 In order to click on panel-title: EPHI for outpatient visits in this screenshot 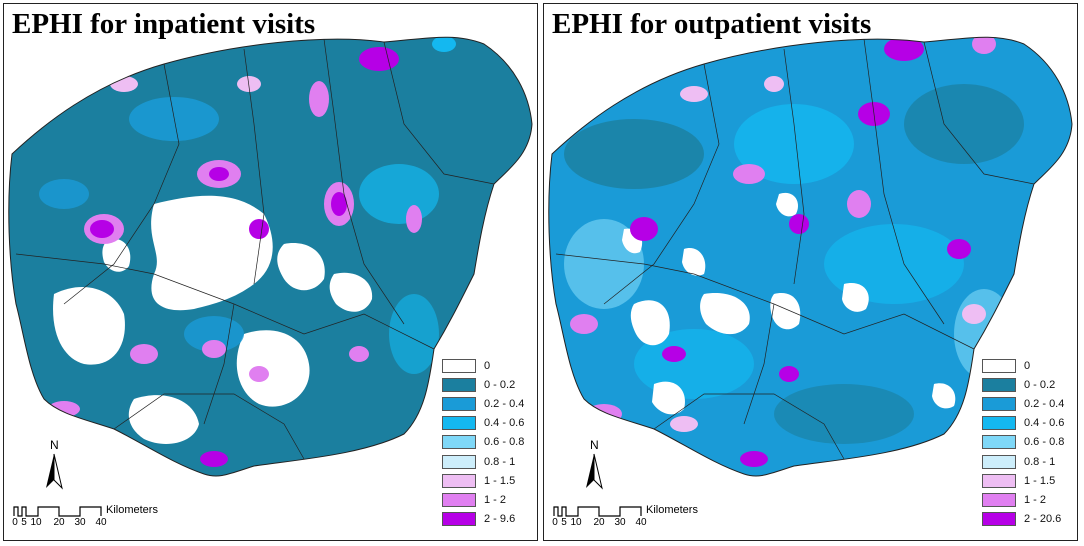, I will do `click(712, 24)`.